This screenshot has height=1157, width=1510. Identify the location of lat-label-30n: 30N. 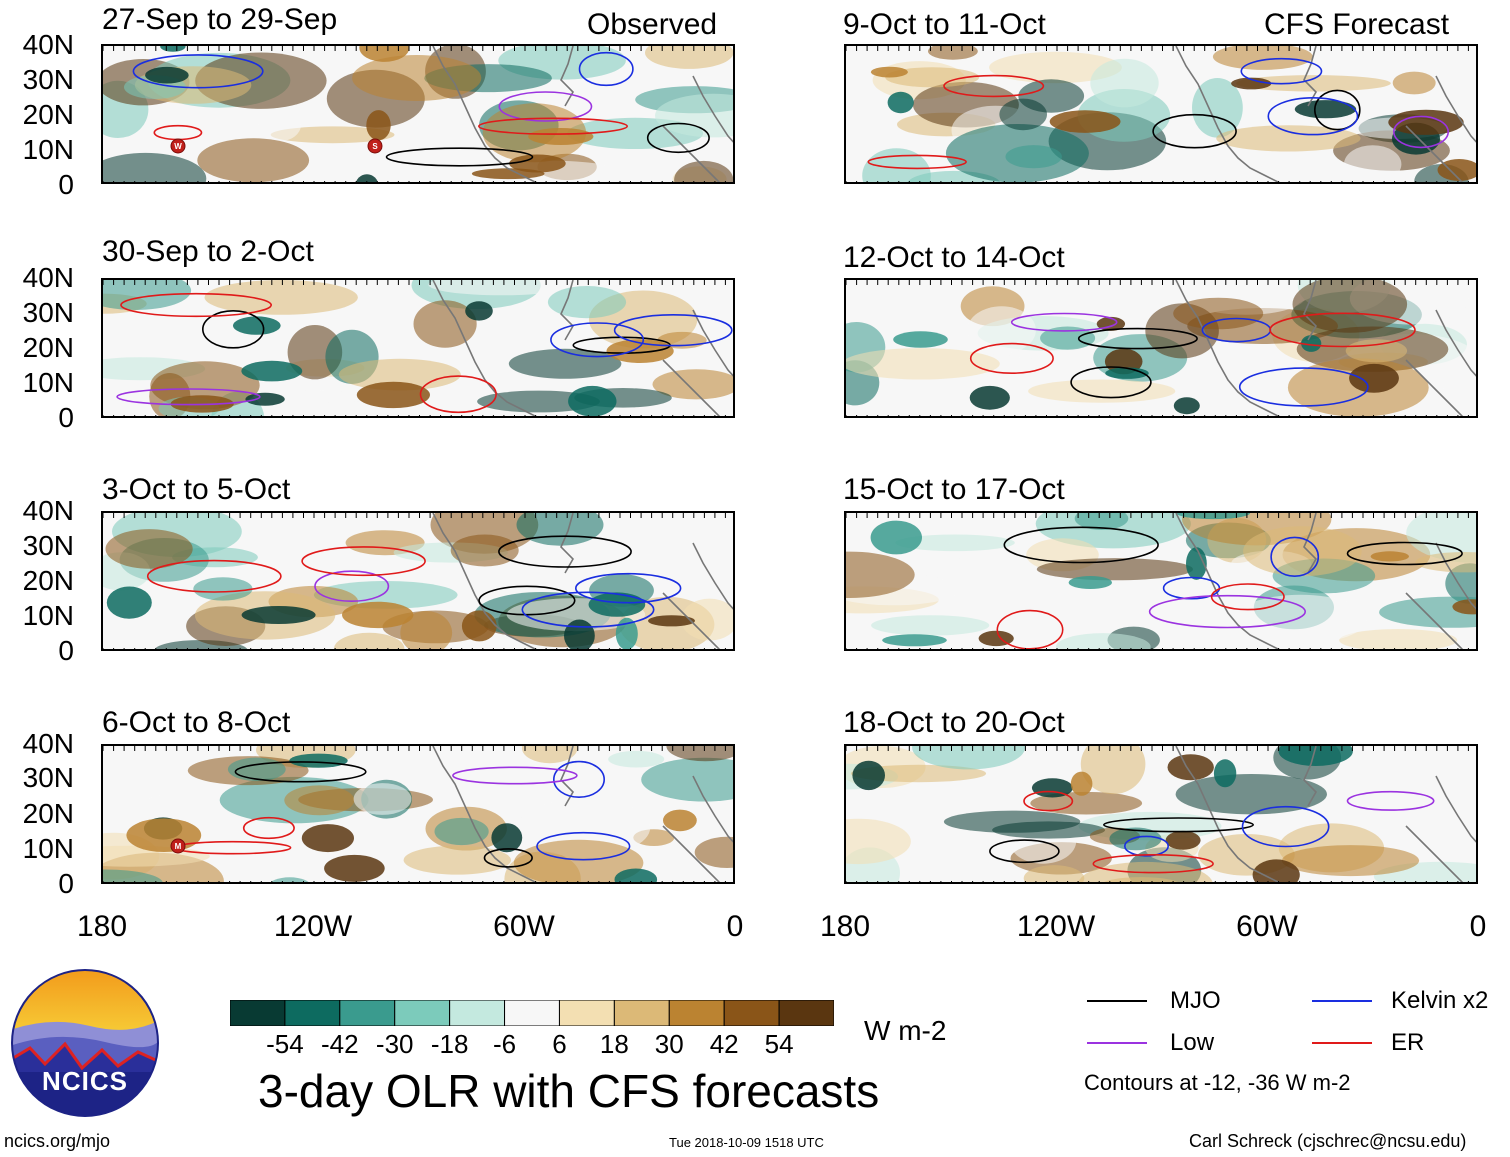
(48, 312).